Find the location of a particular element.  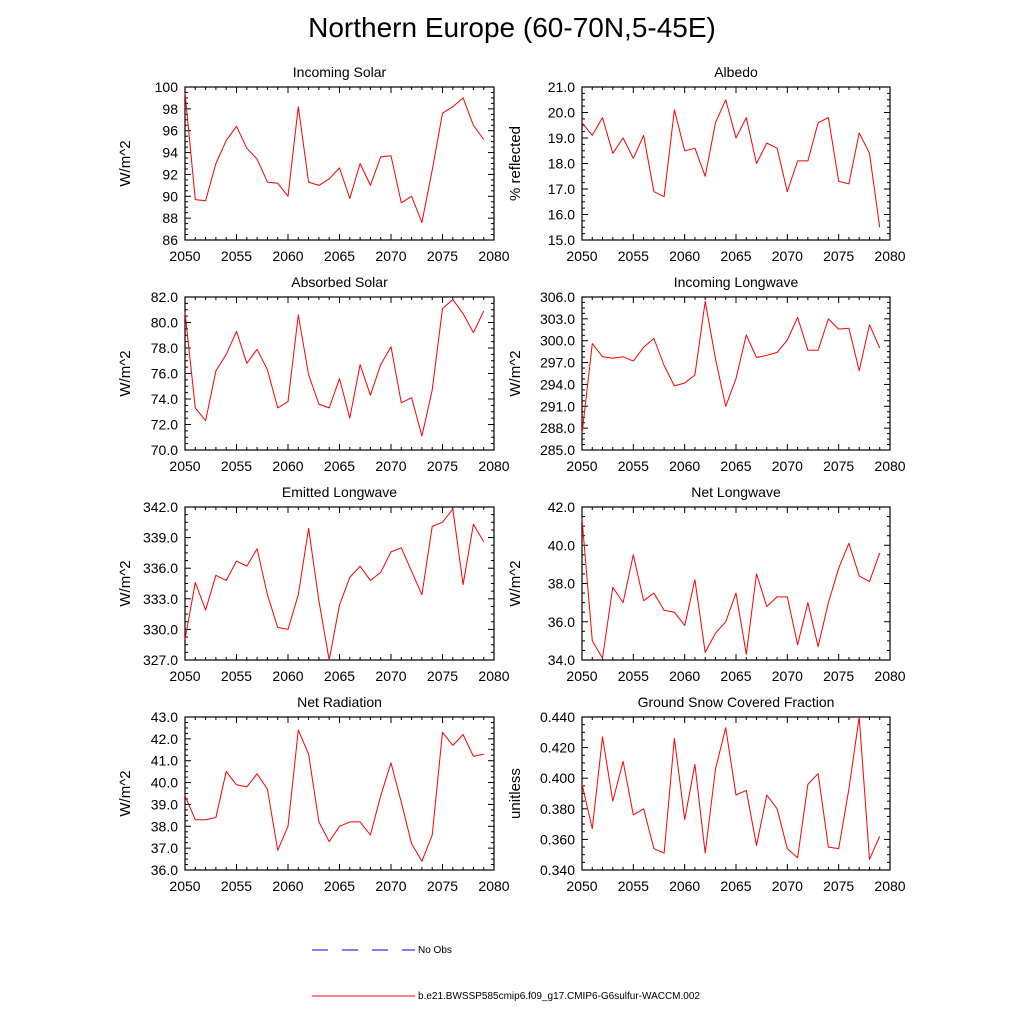

y-tick-label: 82.0 is located at coordinates (164, 297).